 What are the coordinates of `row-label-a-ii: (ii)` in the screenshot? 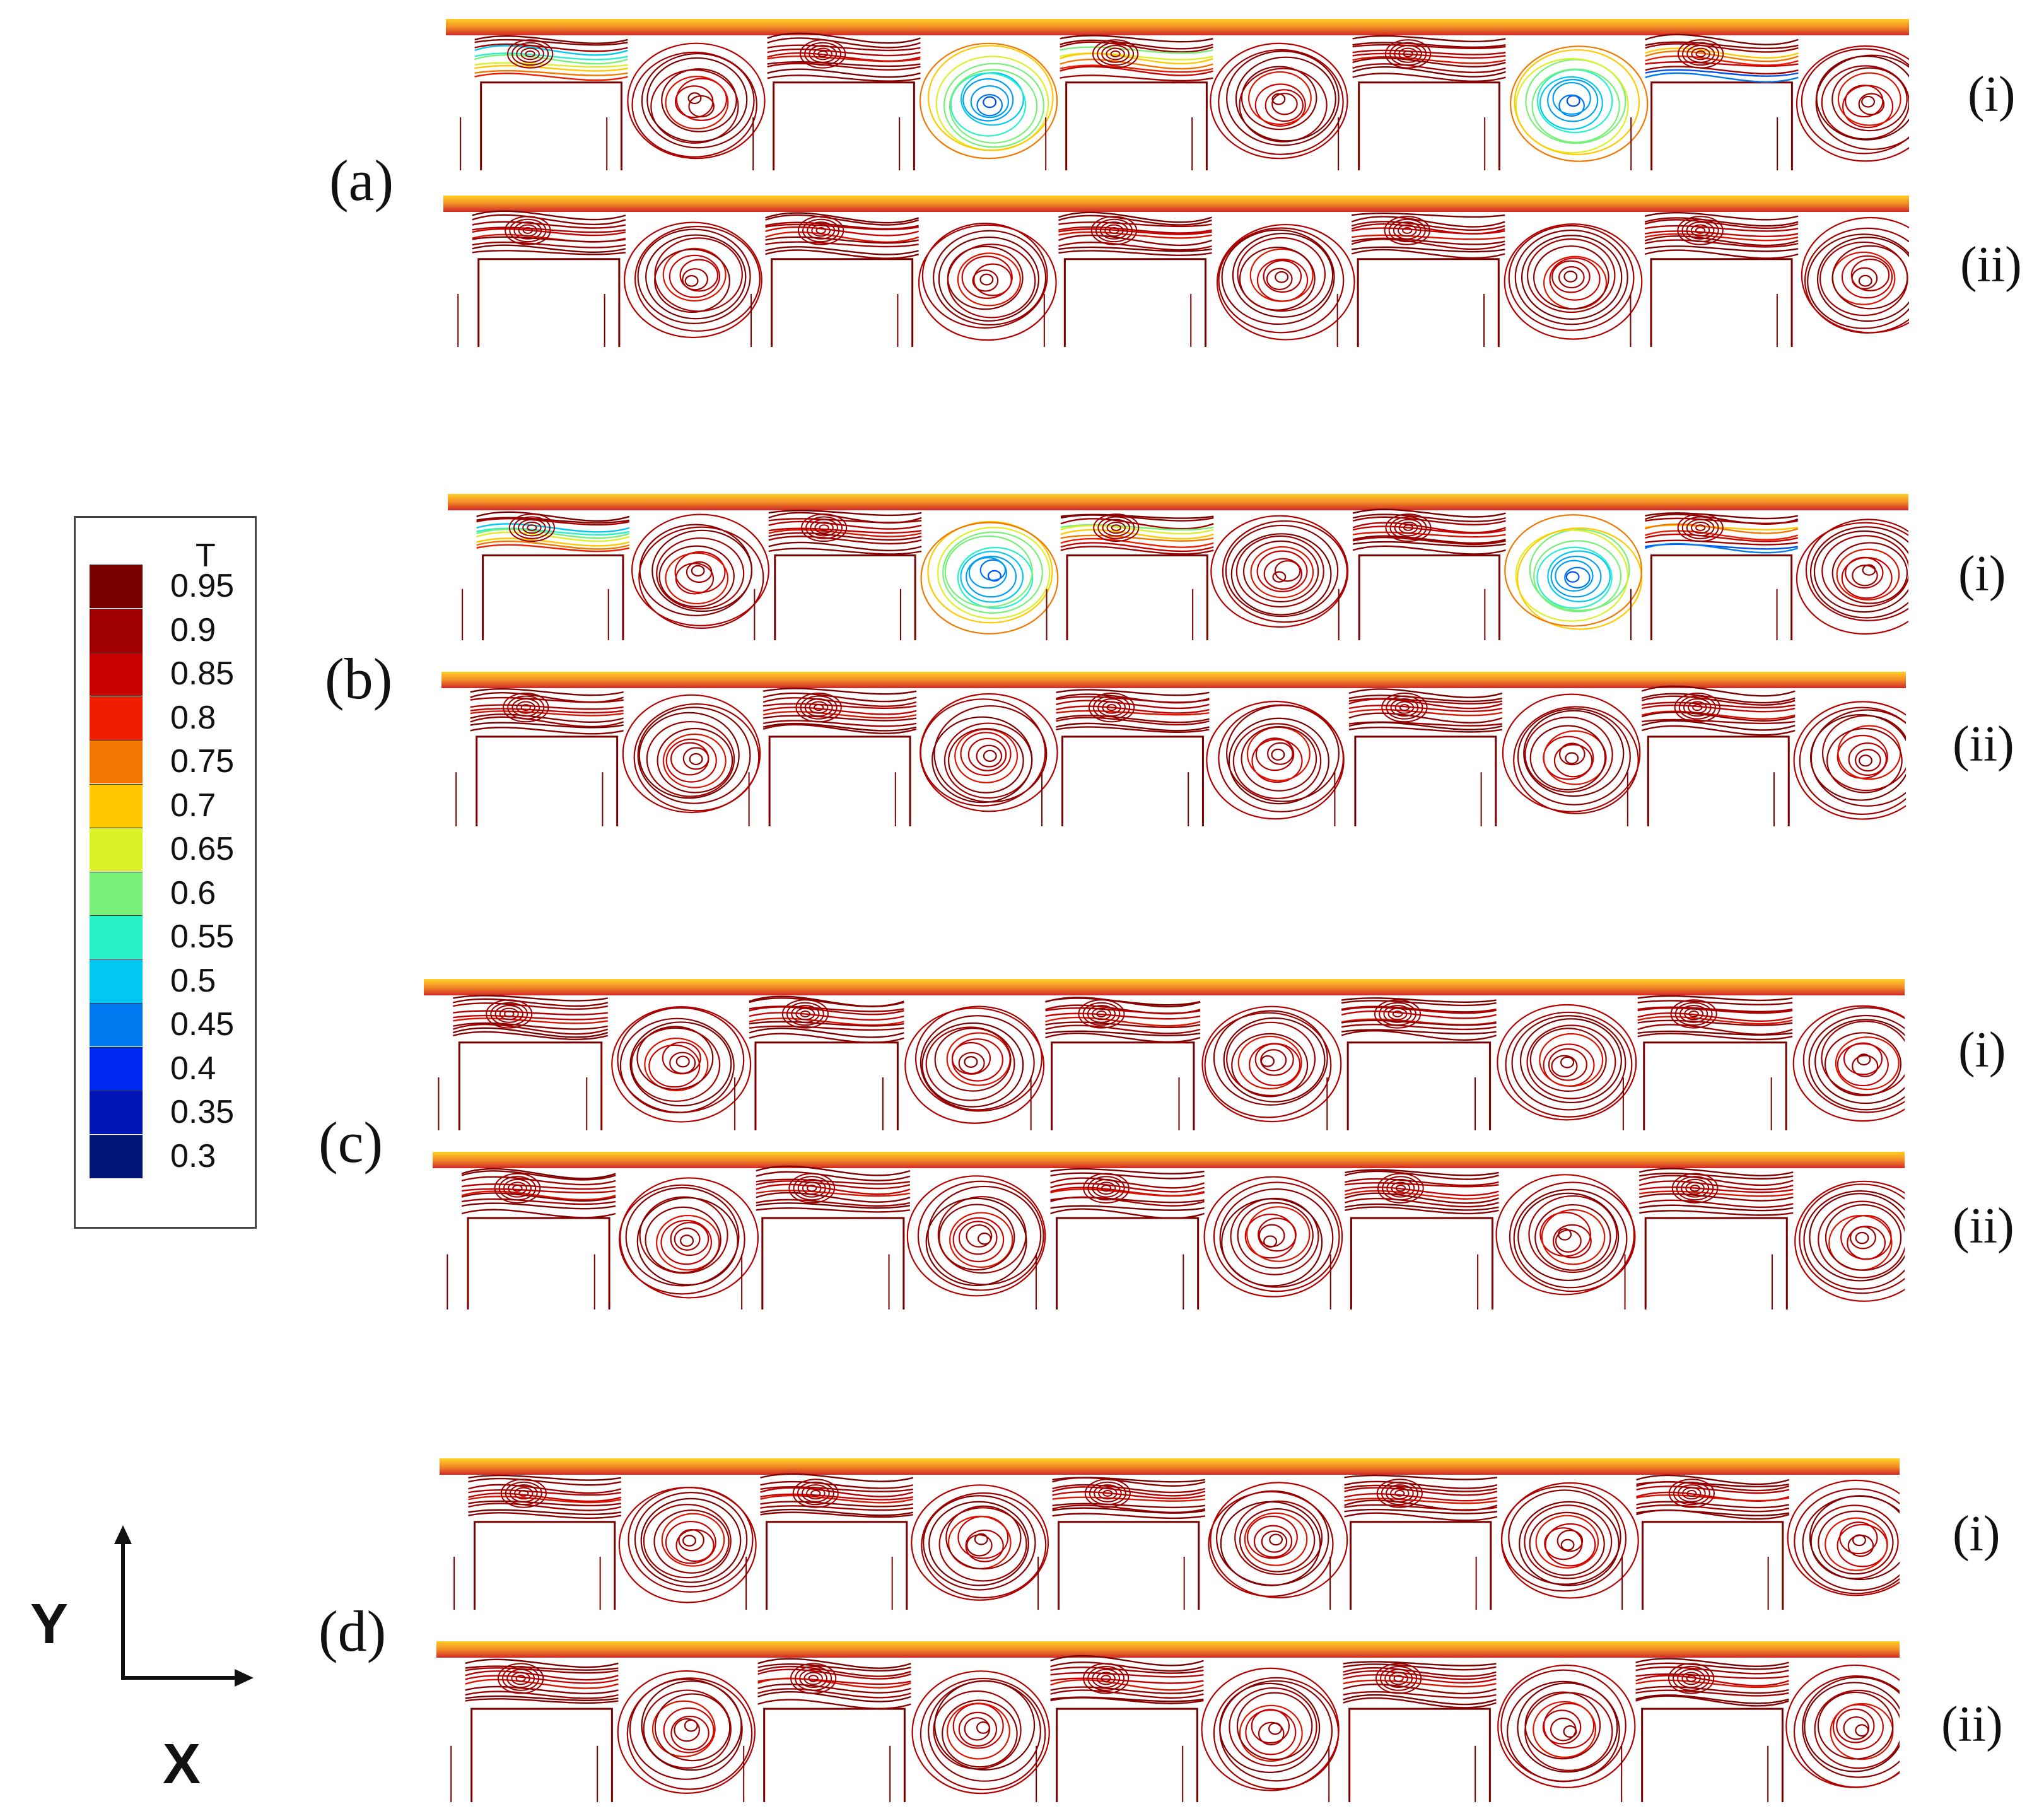 It's located at (1991, 265).